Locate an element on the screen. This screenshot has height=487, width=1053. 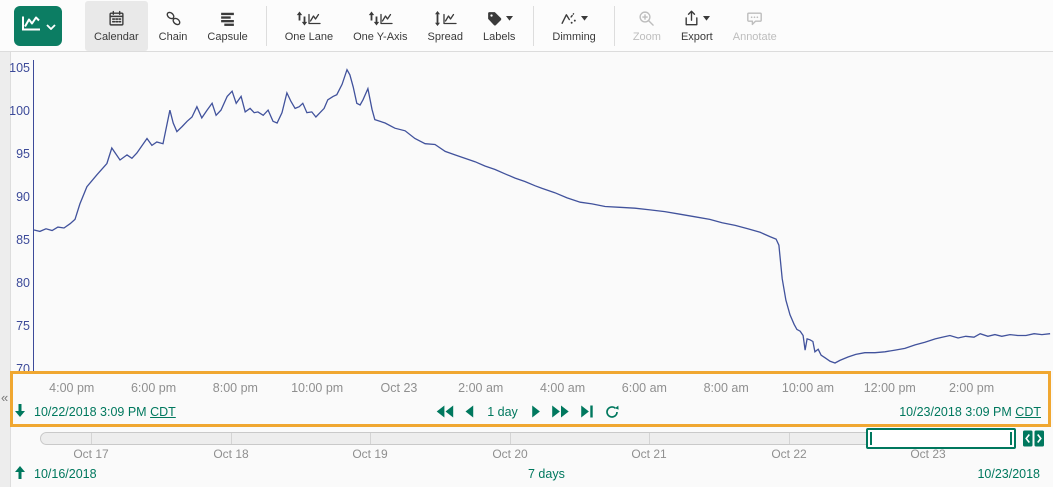
tool-one-lane: One Lane is located at coordinates (309, 26).